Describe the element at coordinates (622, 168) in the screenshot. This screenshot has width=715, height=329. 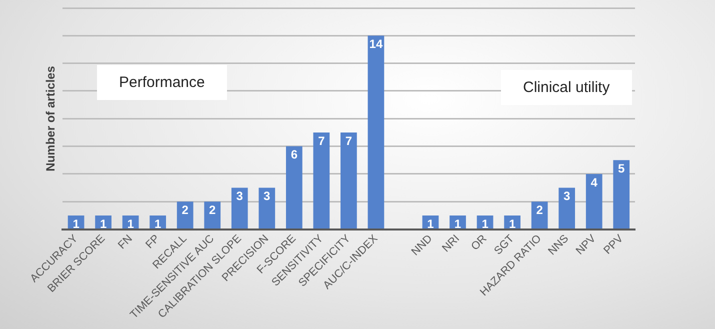
I see `data-label: 5` at that location.